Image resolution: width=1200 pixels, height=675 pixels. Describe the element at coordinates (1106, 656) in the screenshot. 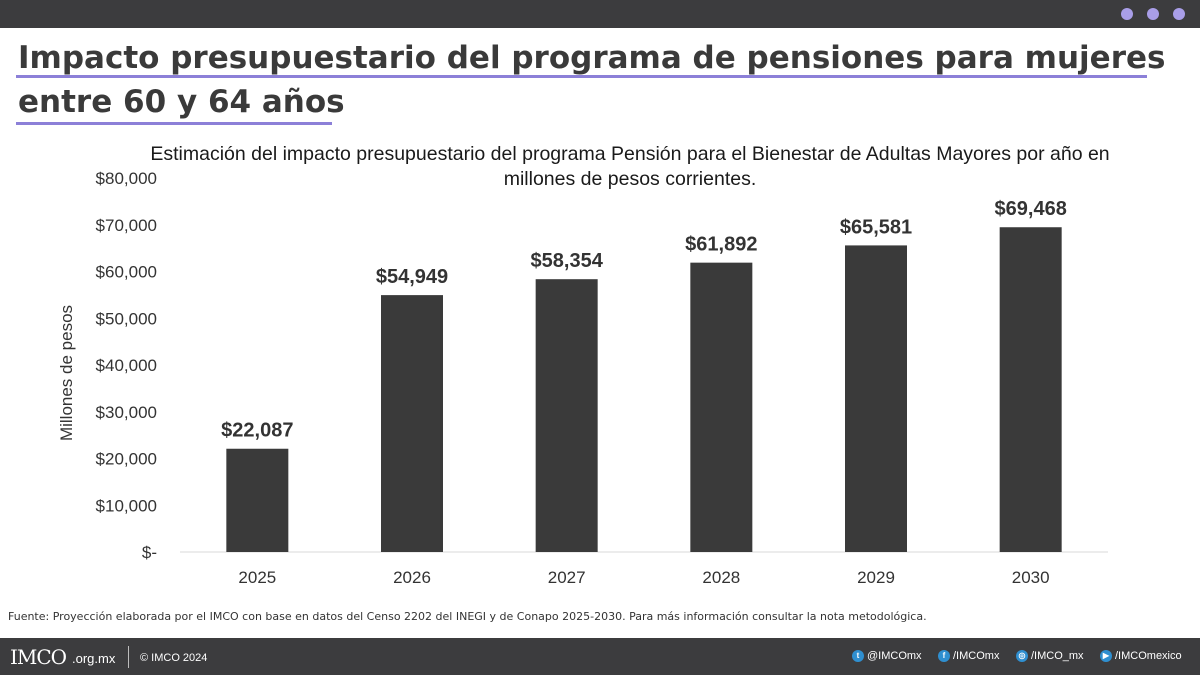

I see `youtube-icon: ▶` at that location.